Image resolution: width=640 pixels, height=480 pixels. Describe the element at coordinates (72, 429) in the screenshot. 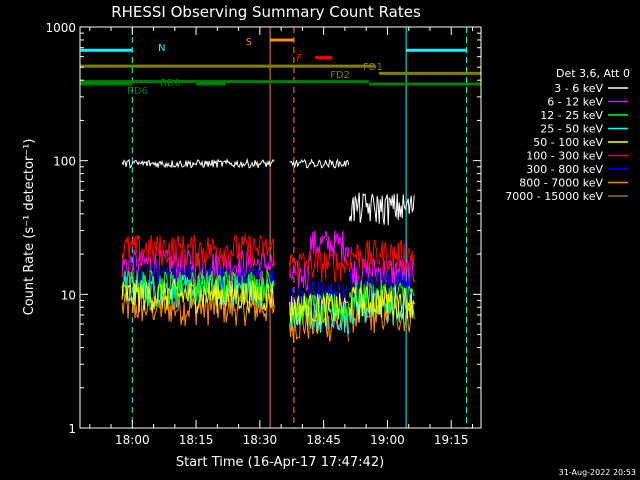

I see `y-tick-label-0: 1` at that location.